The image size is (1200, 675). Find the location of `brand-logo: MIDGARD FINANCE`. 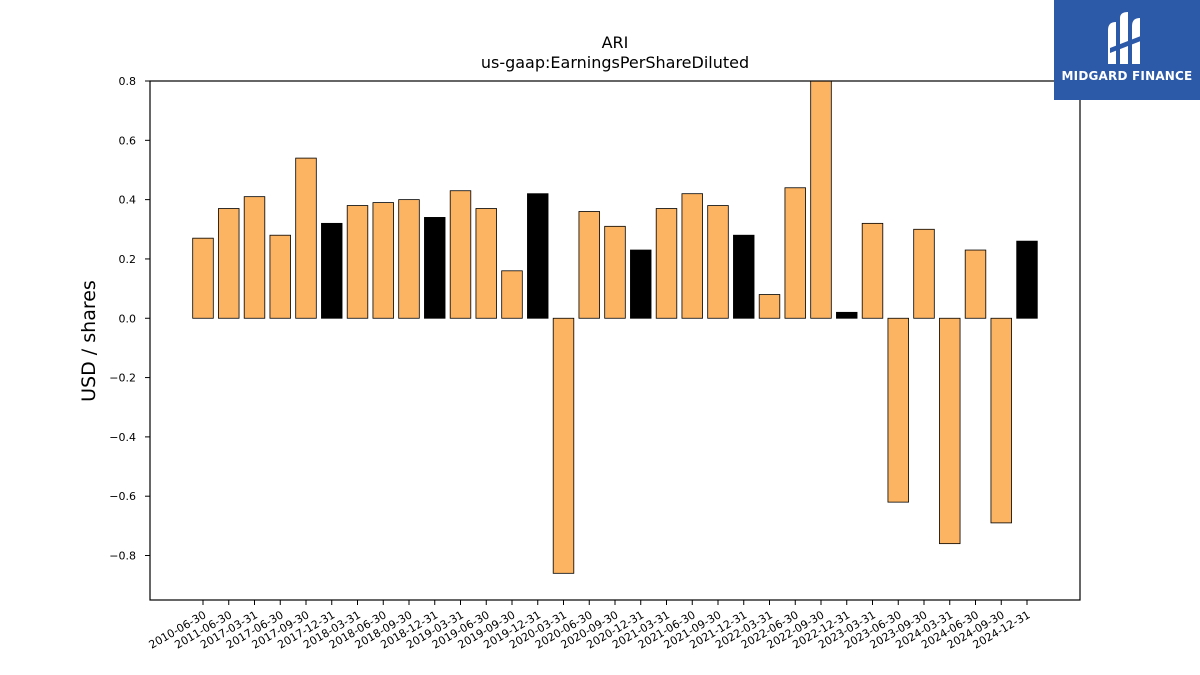

brand-logo: MIDGARD FINANCE is located at coordinates (1127, 50).